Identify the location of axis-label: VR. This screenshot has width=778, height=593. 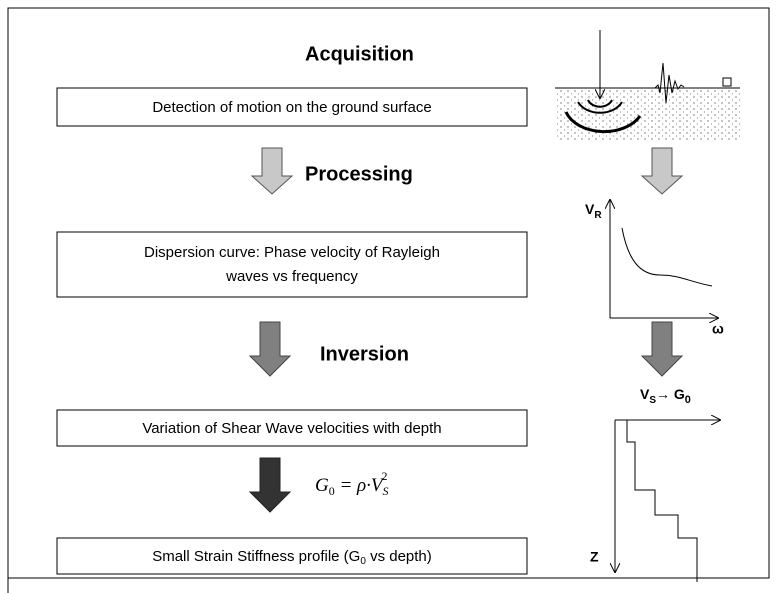
(593, 211).